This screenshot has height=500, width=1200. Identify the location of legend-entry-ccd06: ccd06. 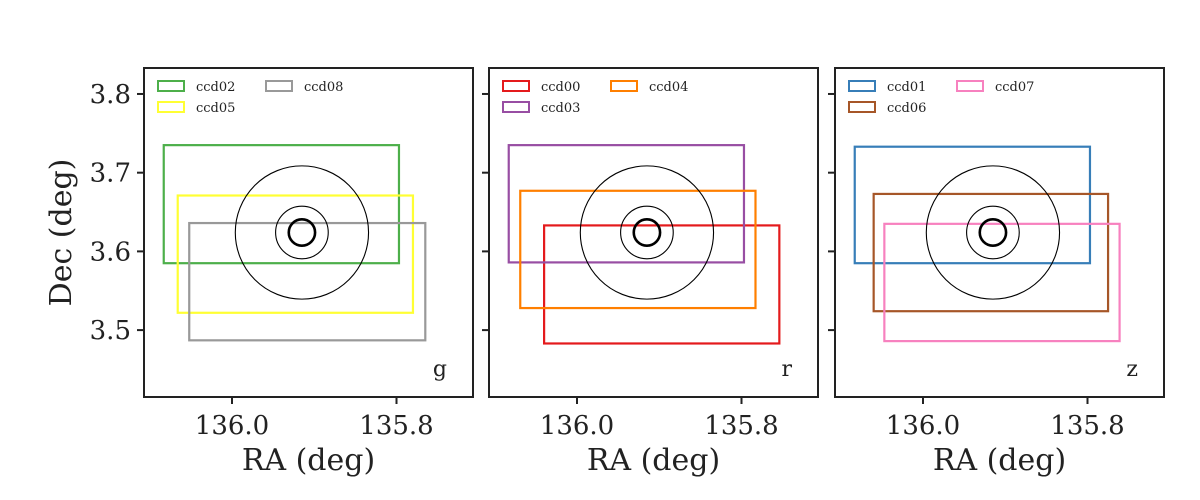
(887, 108).